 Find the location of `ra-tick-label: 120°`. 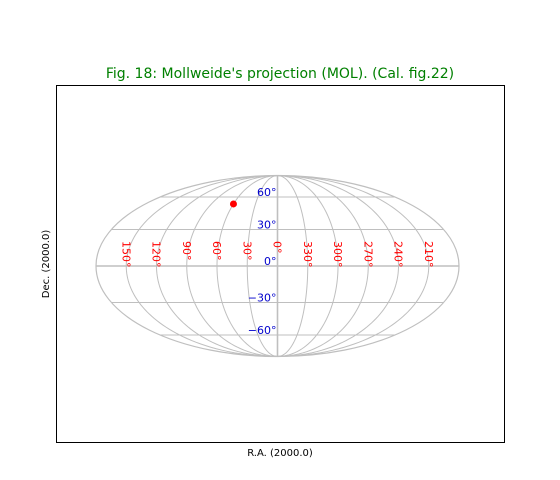

ra-tick-label: 120° is located at coordinates (156, 254).